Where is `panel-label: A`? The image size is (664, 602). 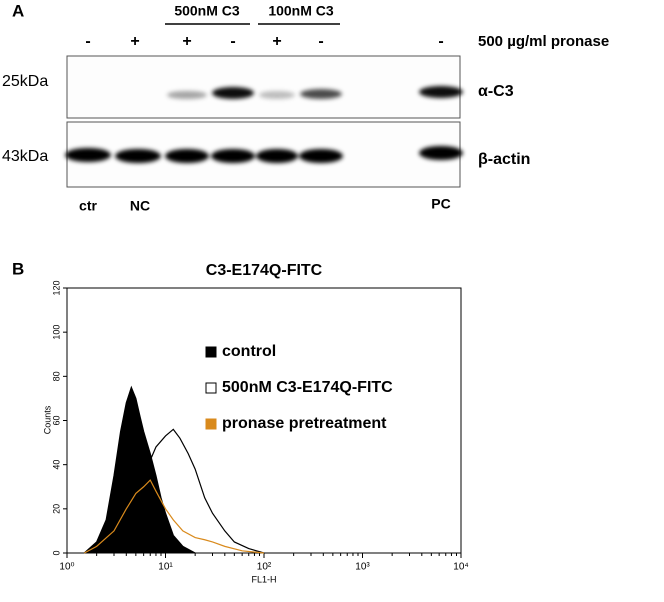 panel-label: A is located at coordinates (18, 10).